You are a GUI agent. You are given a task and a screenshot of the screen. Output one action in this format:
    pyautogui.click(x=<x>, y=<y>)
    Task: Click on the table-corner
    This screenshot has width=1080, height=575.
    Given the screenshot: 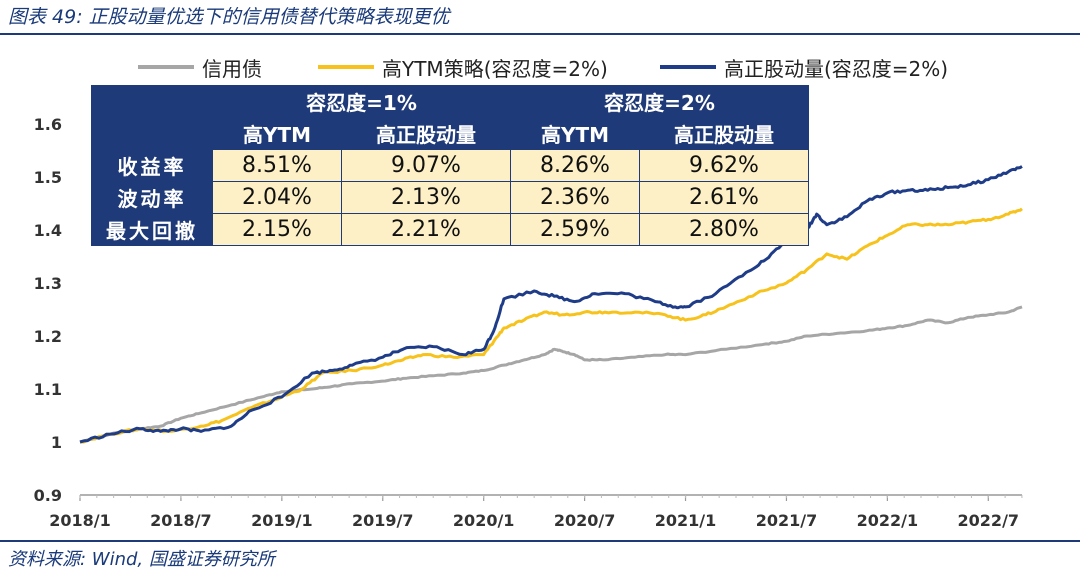 What is the action you would take?
    pyautogui.click(x=152, y=117)
    